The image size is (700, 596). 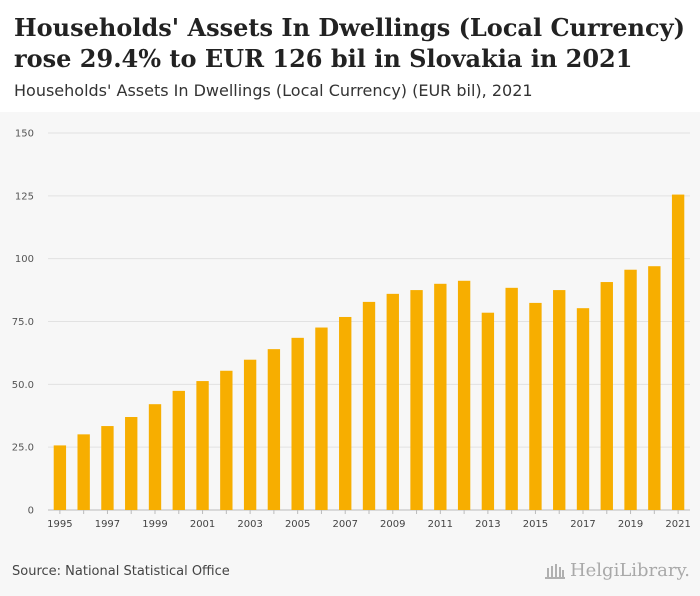 I want to click on bar-1999, so click(x=155, y=457).